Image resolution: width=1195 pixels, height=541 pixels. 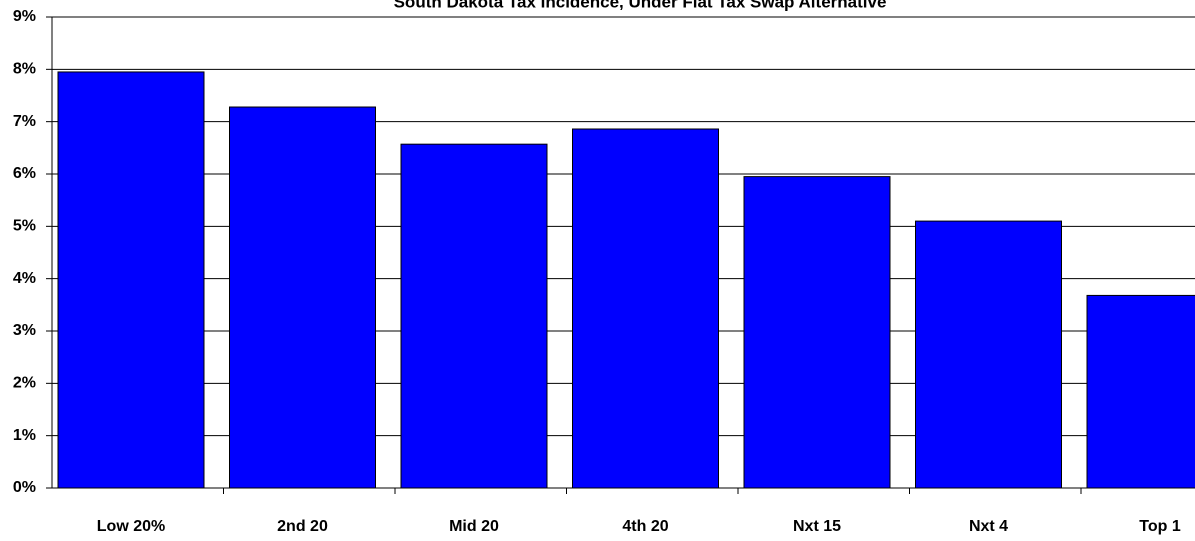 I want to click on y-tick-label: 2%, so click(x=24, y=383).